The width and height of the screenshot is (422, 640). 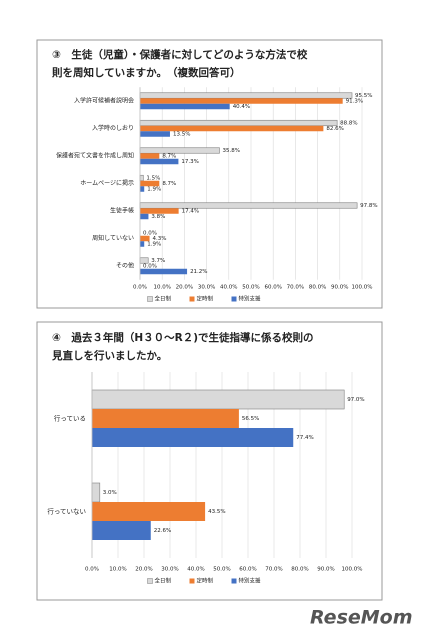 What do you see at coordinates (158, 261) in the screenshot?
I see `value-label: 3.7%` at bounding box center [158, 261].